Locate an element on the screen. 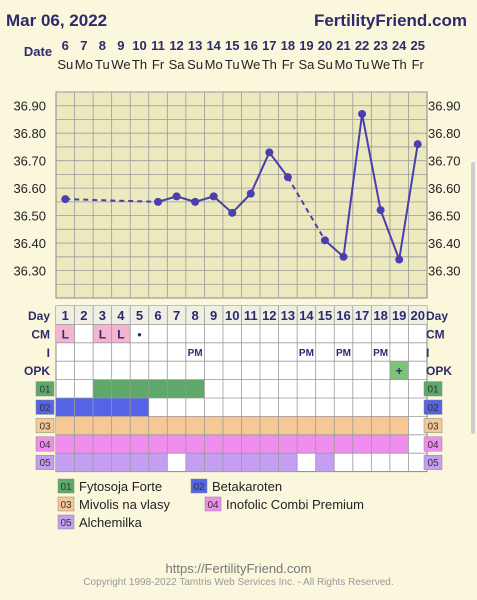 The width and height of the screenshot is (477, 600). date-tick-label: 19 is located at coordinates (306, 45).